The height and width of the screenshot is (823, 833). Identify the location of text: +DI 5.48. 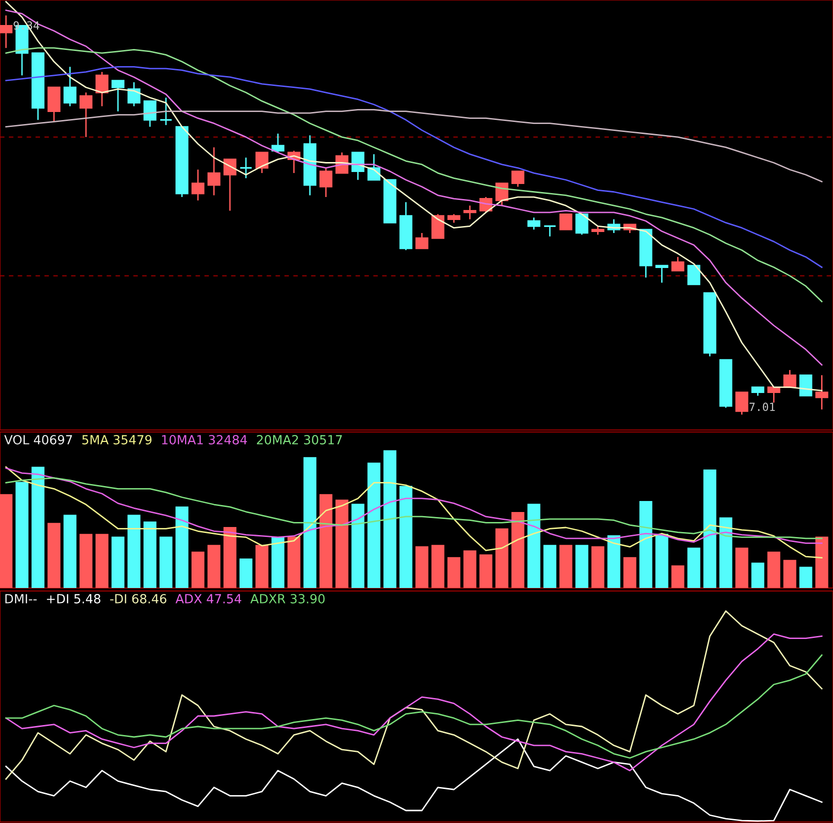
(73, 599).